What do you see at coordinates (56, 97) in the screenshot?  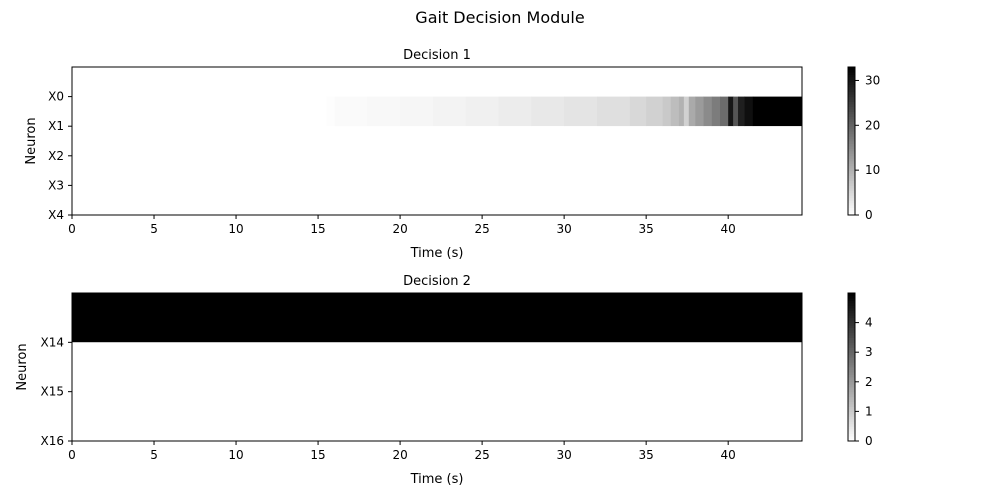 I see `y-tick-label: X0` at bounding box center [56, 97].